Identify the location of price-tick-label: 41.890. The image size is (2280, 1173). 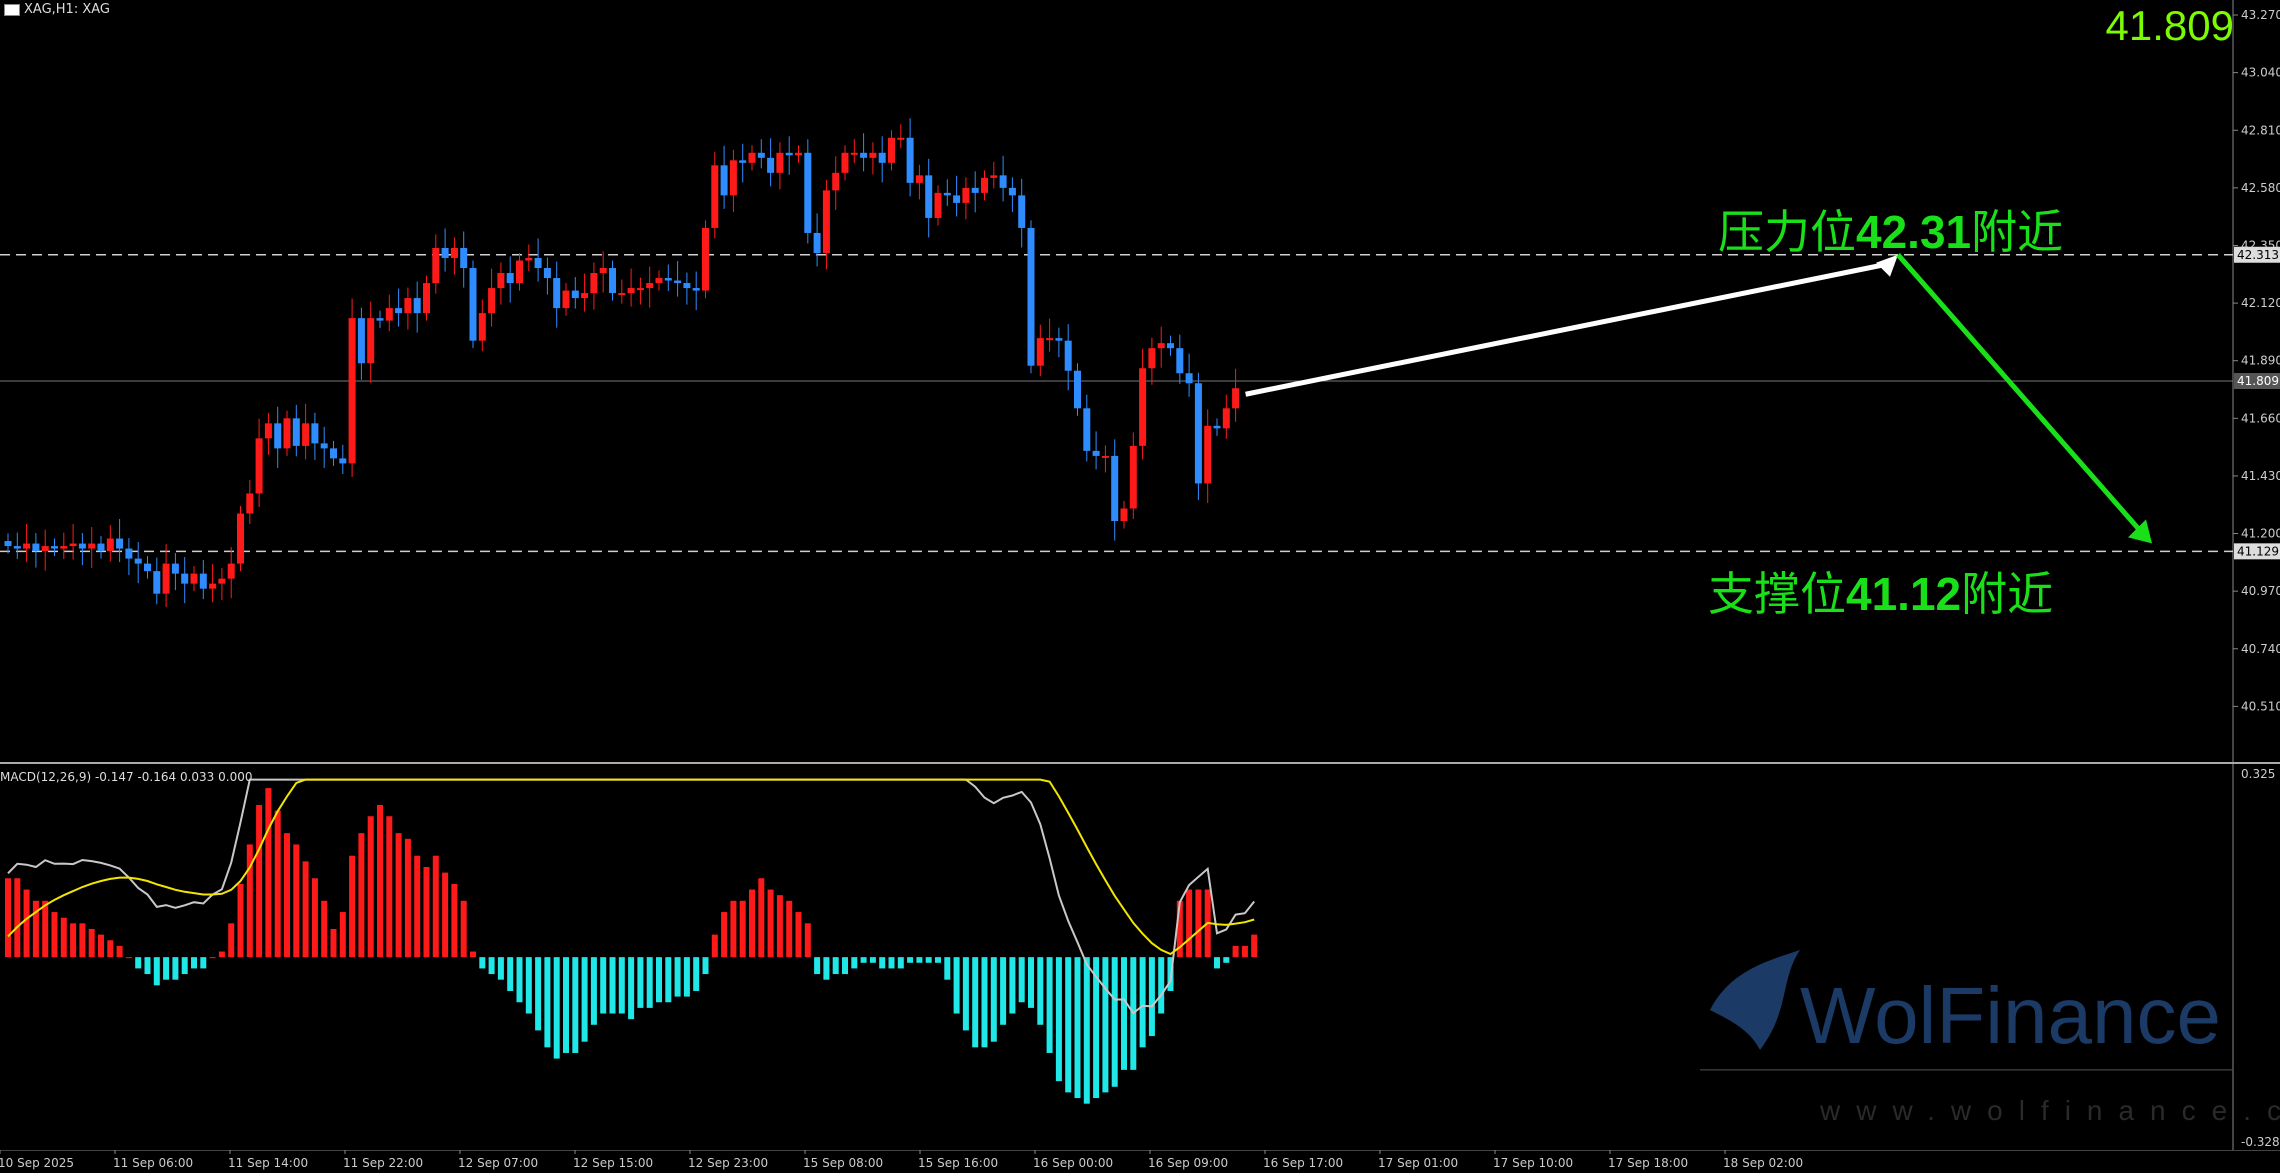
(2260, 361).